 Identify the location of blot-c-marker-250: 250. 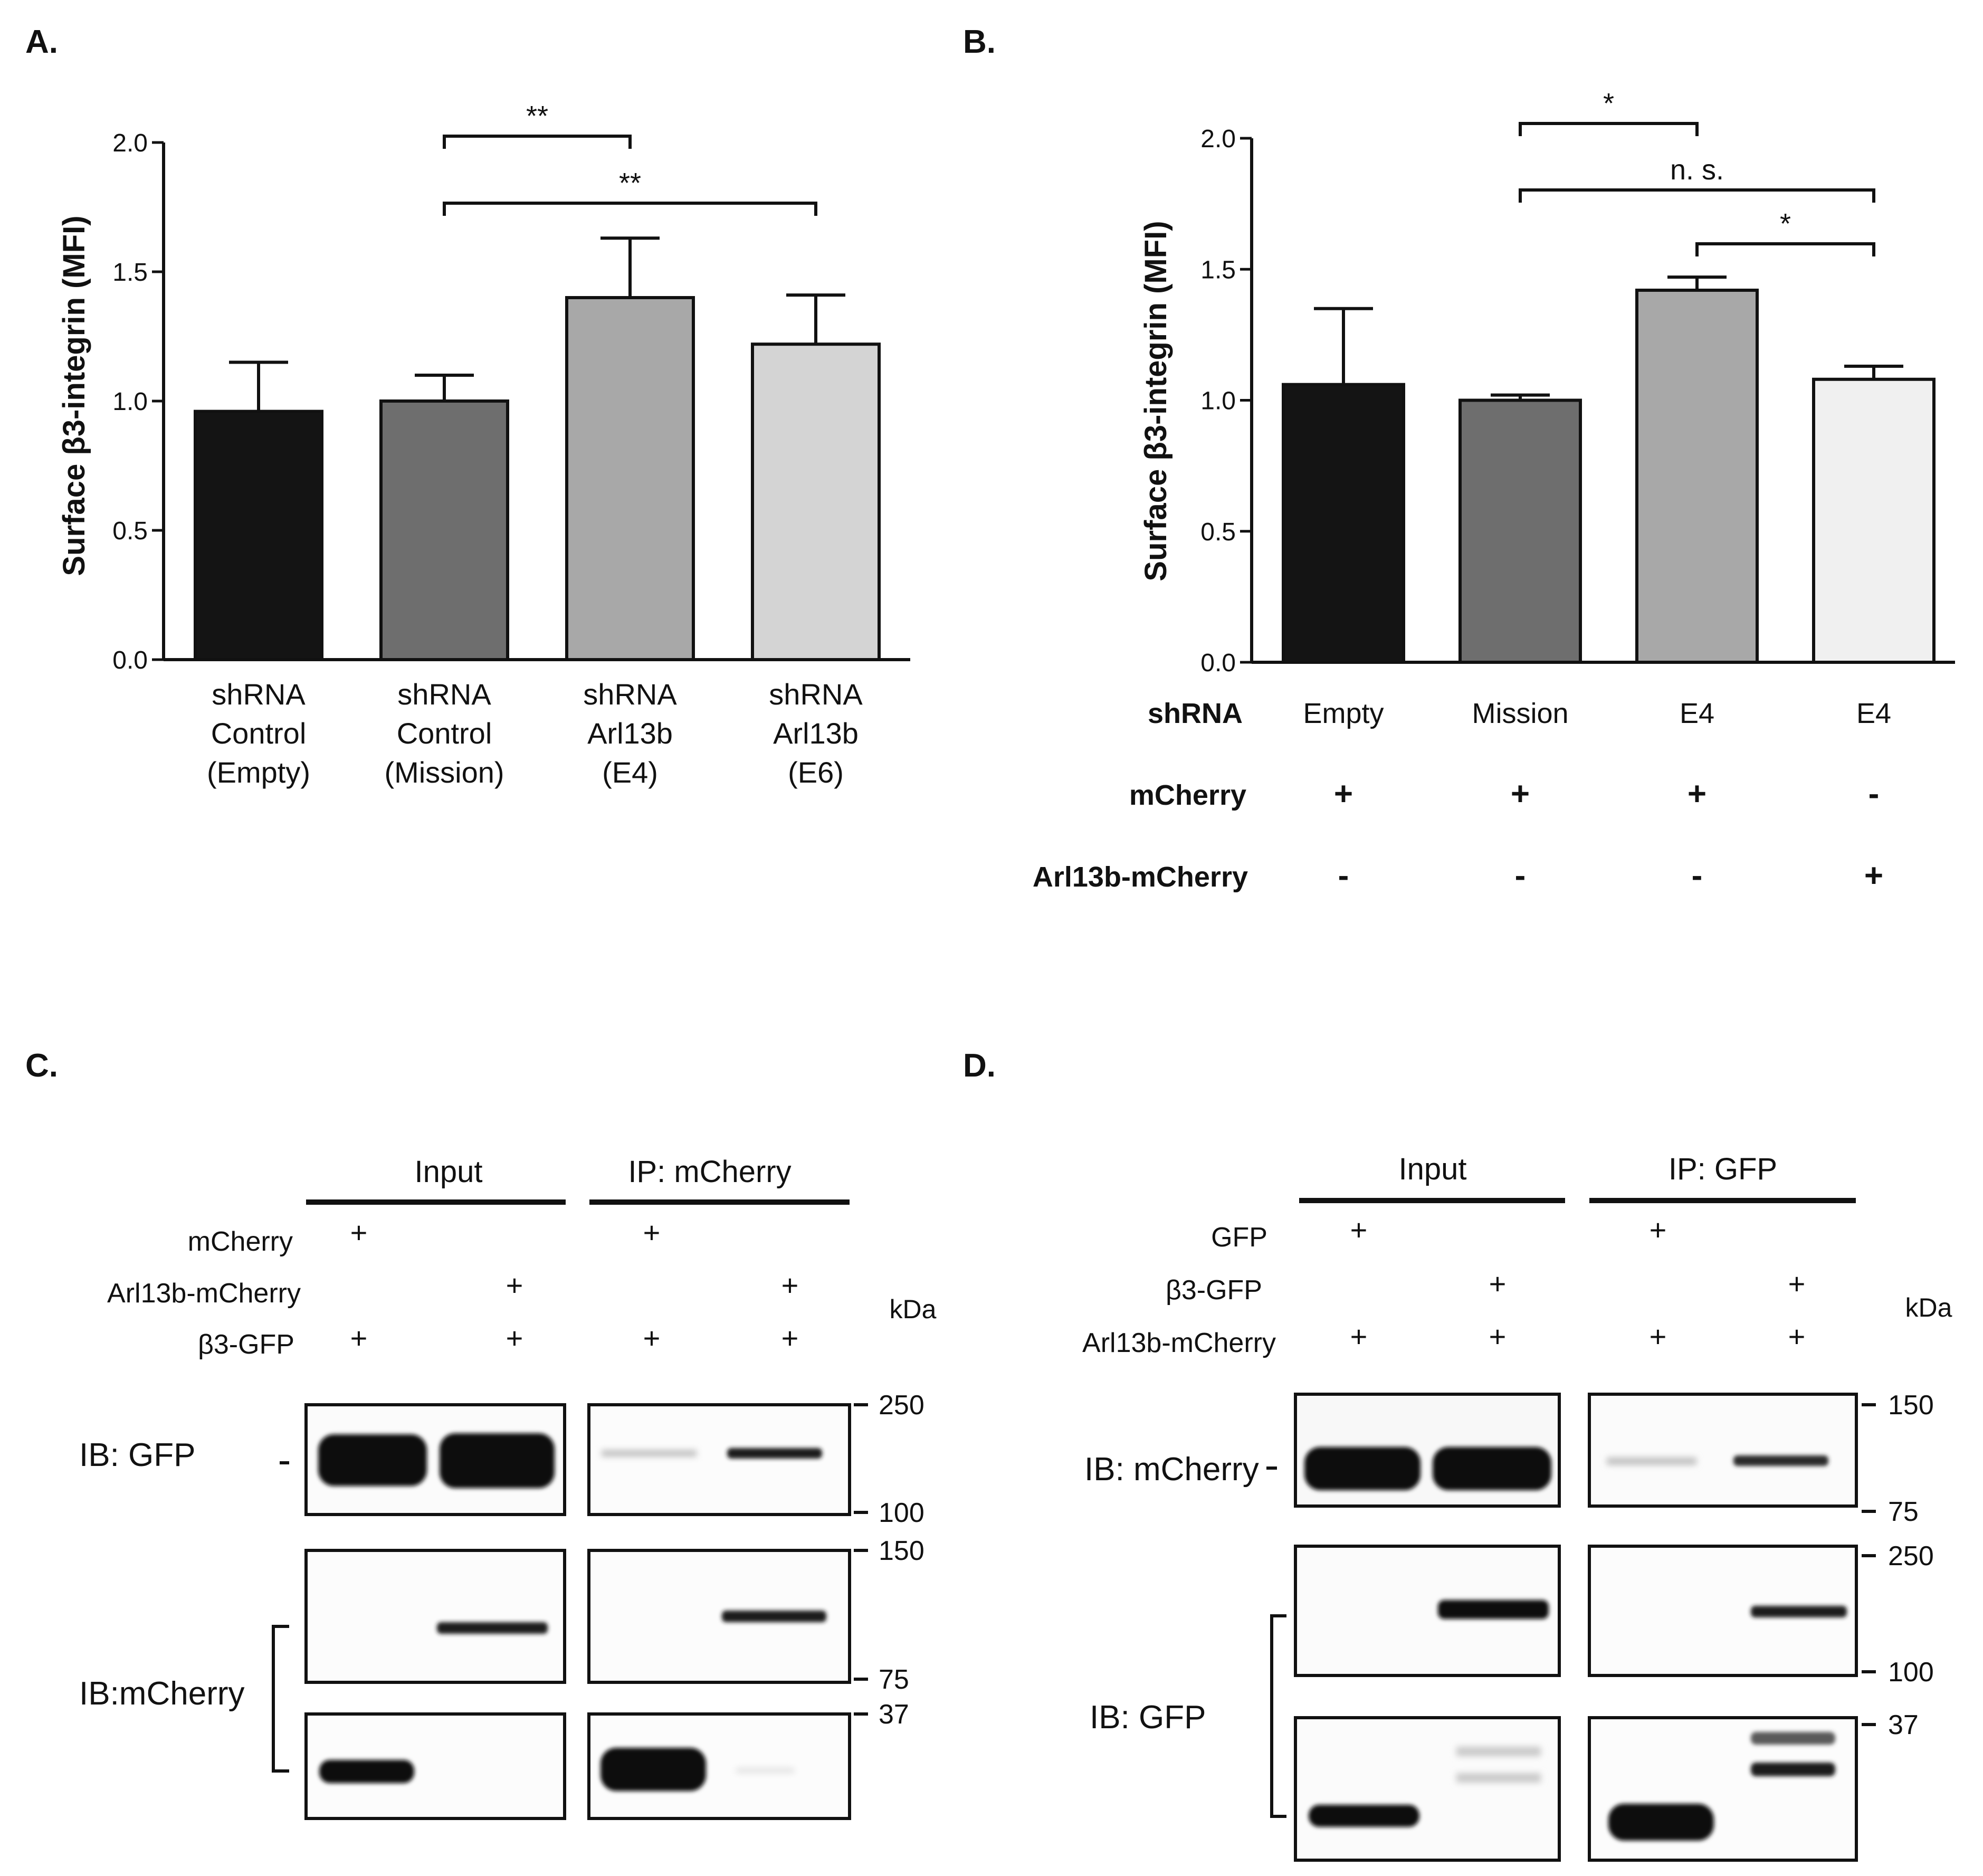
(901, 1405).